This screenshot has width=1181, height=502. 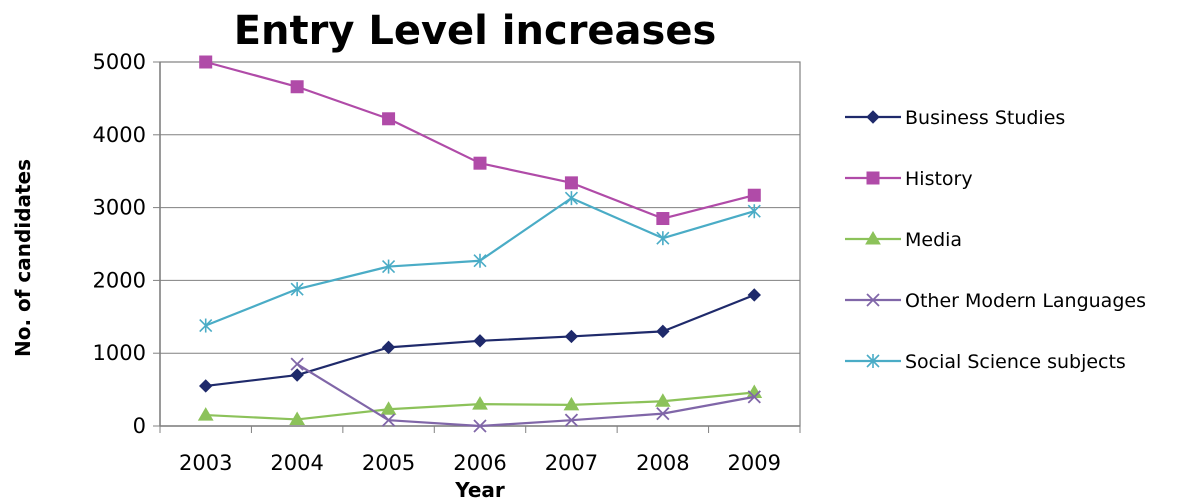 I want to click on series-business-studies, so click(x=480, y=340).